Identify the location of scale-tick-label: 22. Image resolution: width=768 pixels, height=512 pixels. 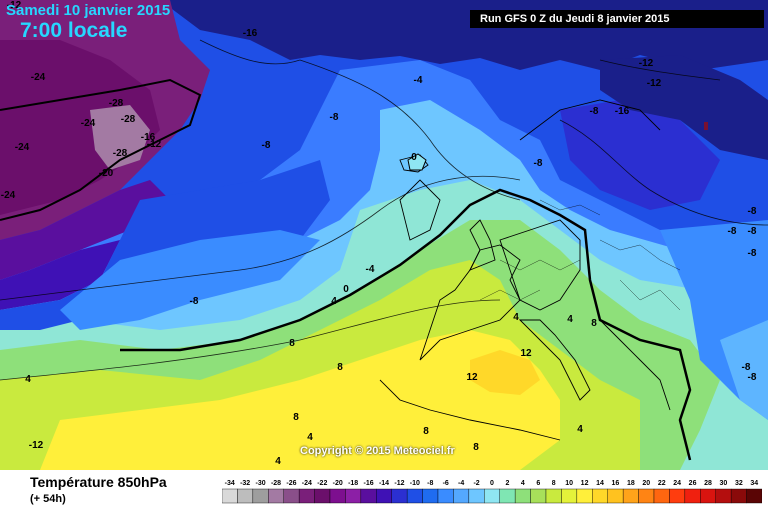
(662, 483).